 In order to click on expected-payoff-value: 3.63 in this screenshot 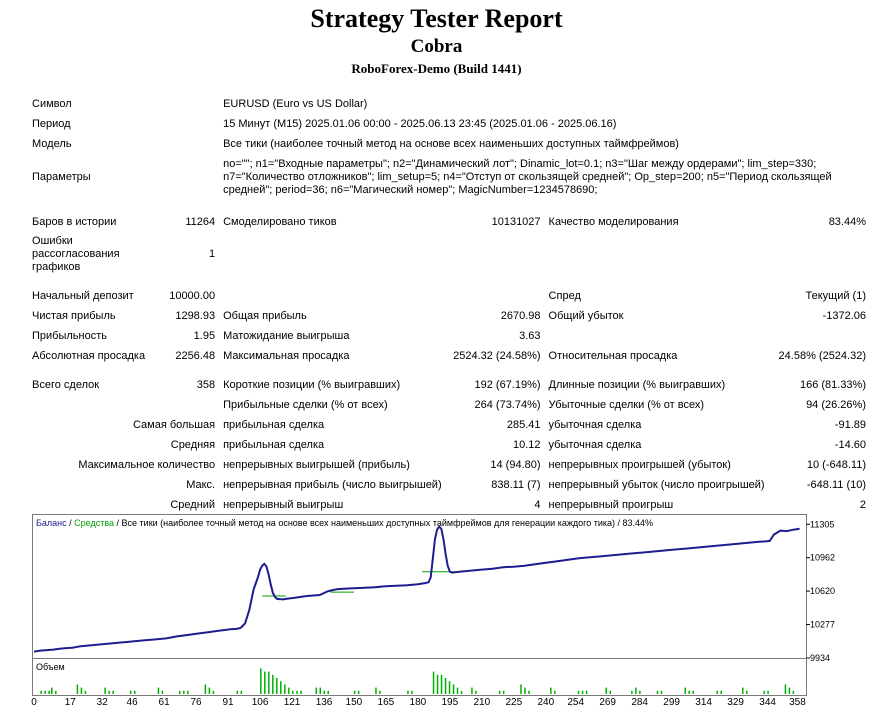, I will do `click(530, 336)`.